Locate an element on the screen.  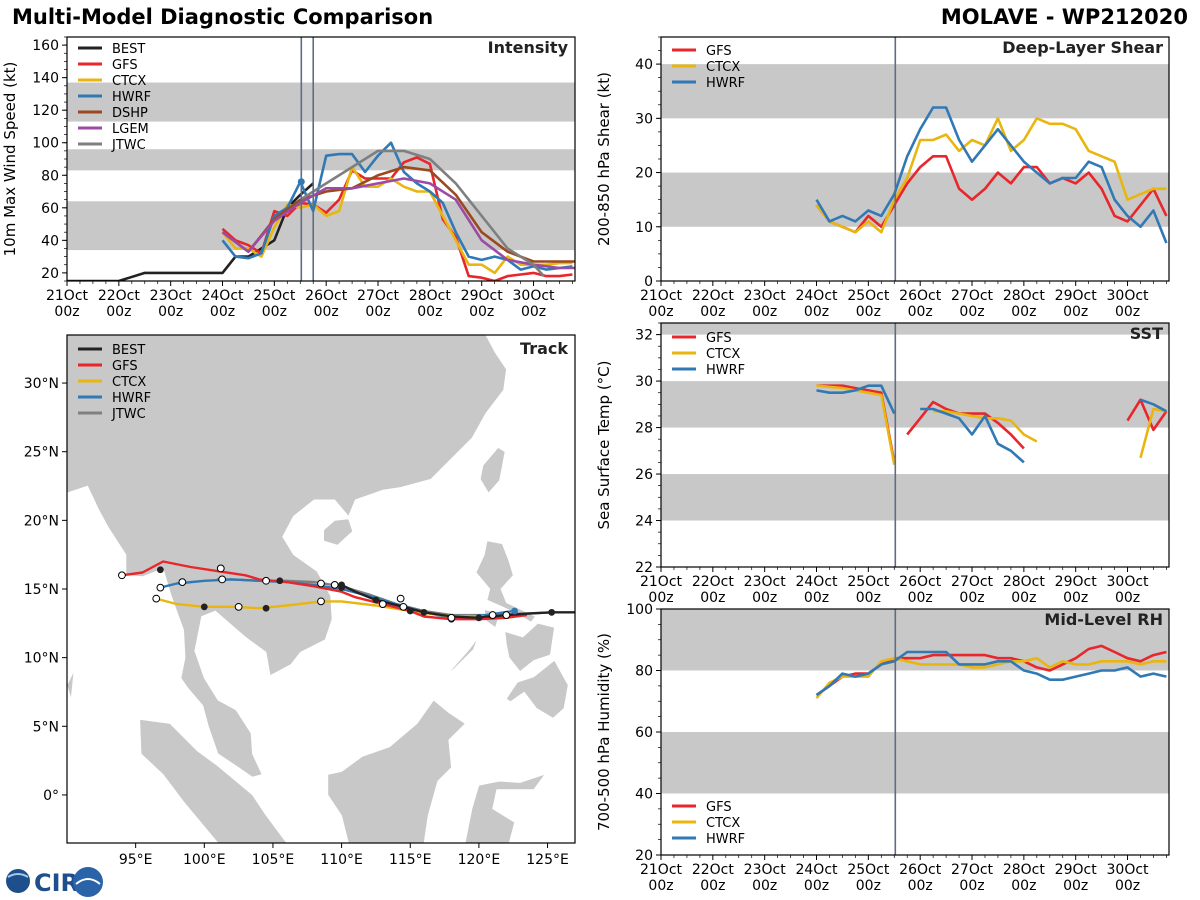
lat-tick-label: 25°N is located at coordinates (41, 453).